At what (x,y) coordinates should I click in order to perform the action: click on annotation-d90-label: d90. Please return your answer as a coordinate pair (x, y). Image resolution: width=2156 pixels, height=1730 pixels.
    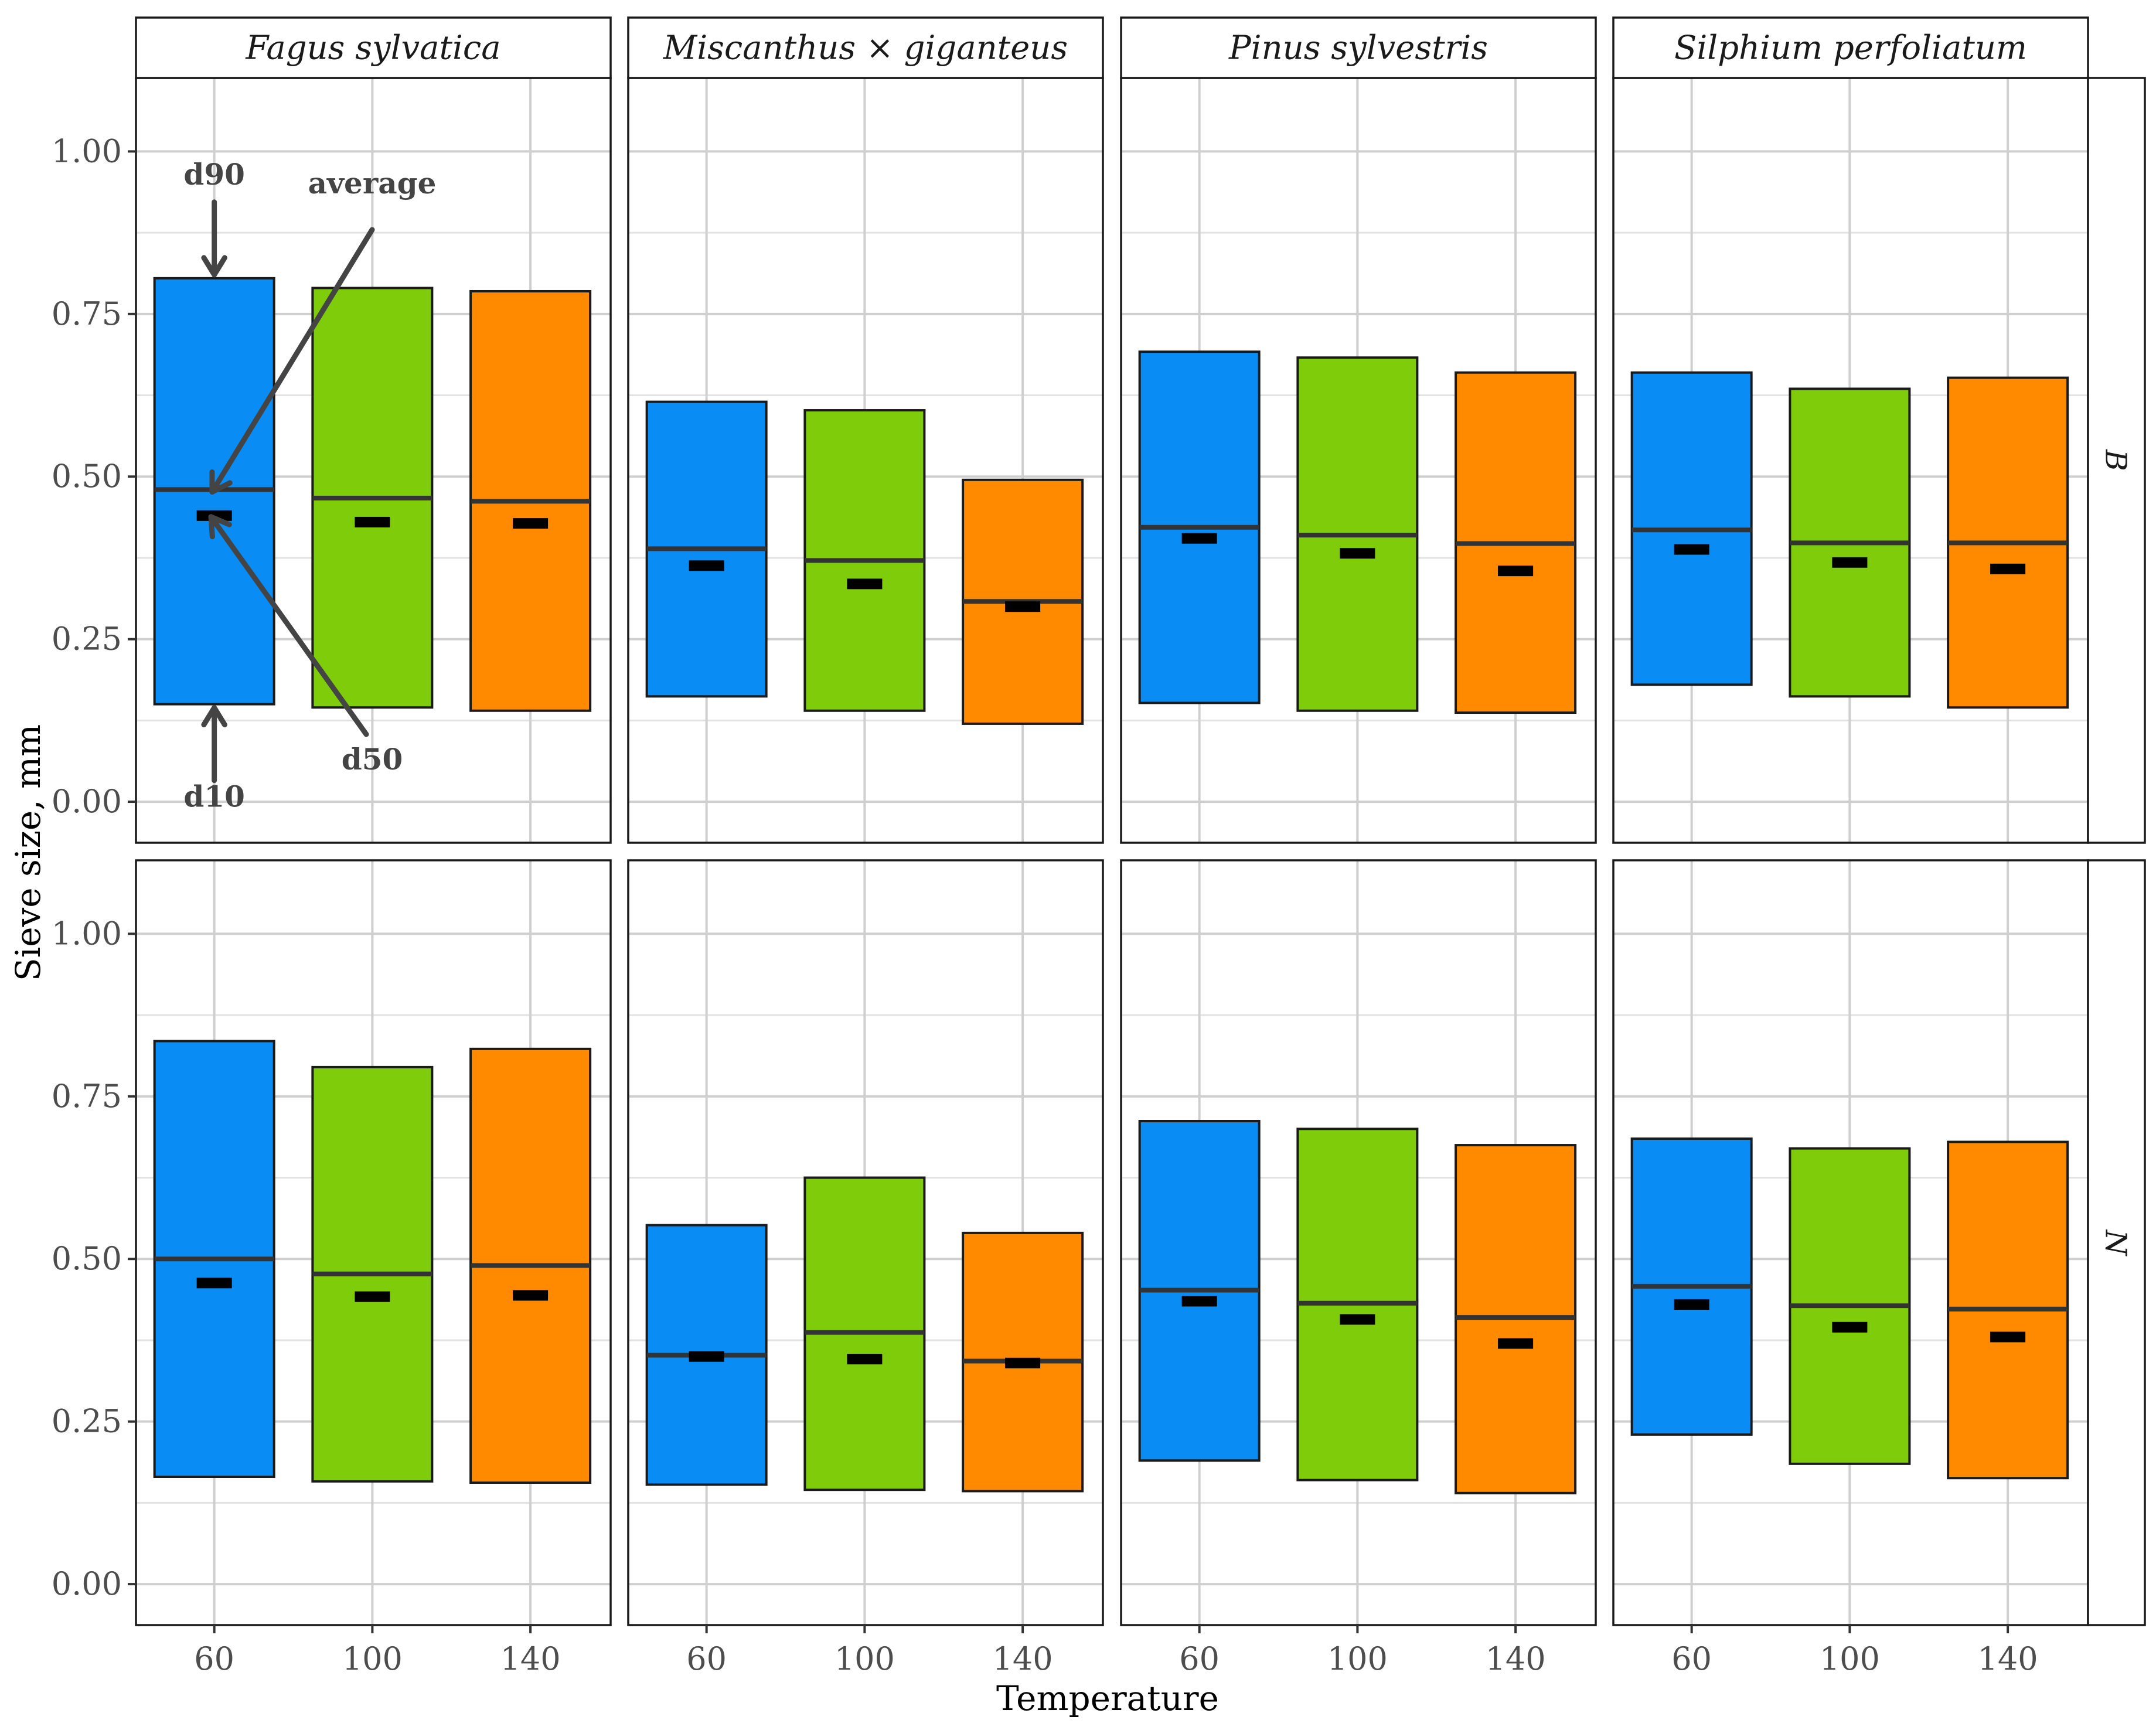
    Looking at the image, I should click on (214, 174).